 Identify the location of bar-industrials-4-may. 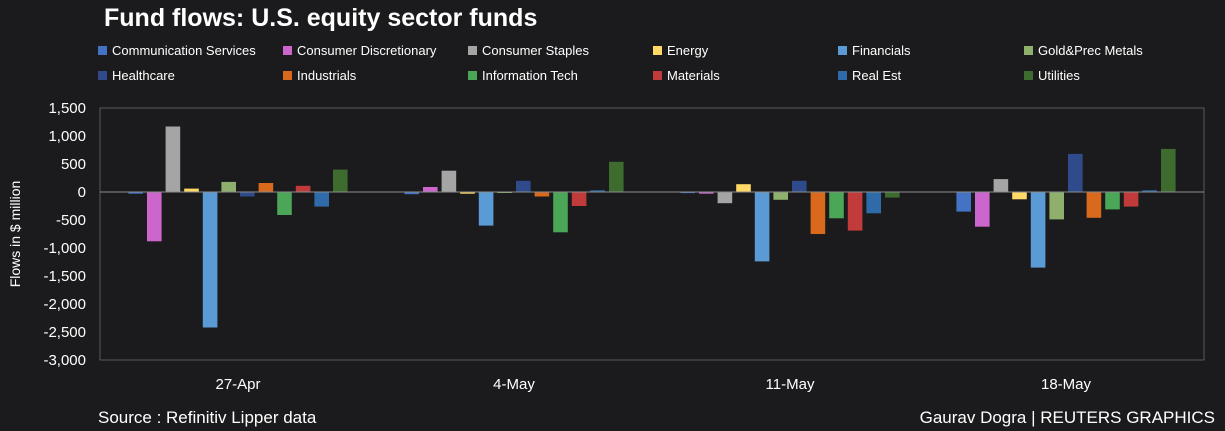
(542, 194).